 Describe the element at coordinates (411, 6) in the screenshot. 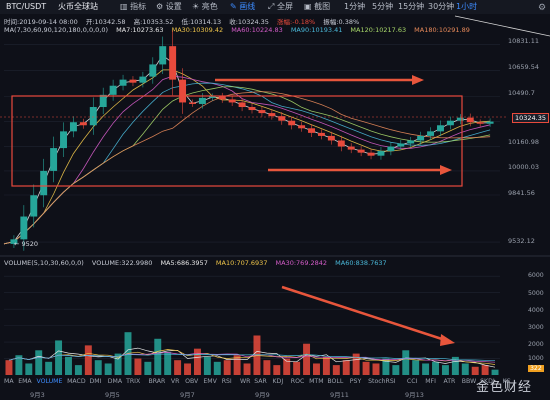

I see `period-15m: 15分钟` at that location.